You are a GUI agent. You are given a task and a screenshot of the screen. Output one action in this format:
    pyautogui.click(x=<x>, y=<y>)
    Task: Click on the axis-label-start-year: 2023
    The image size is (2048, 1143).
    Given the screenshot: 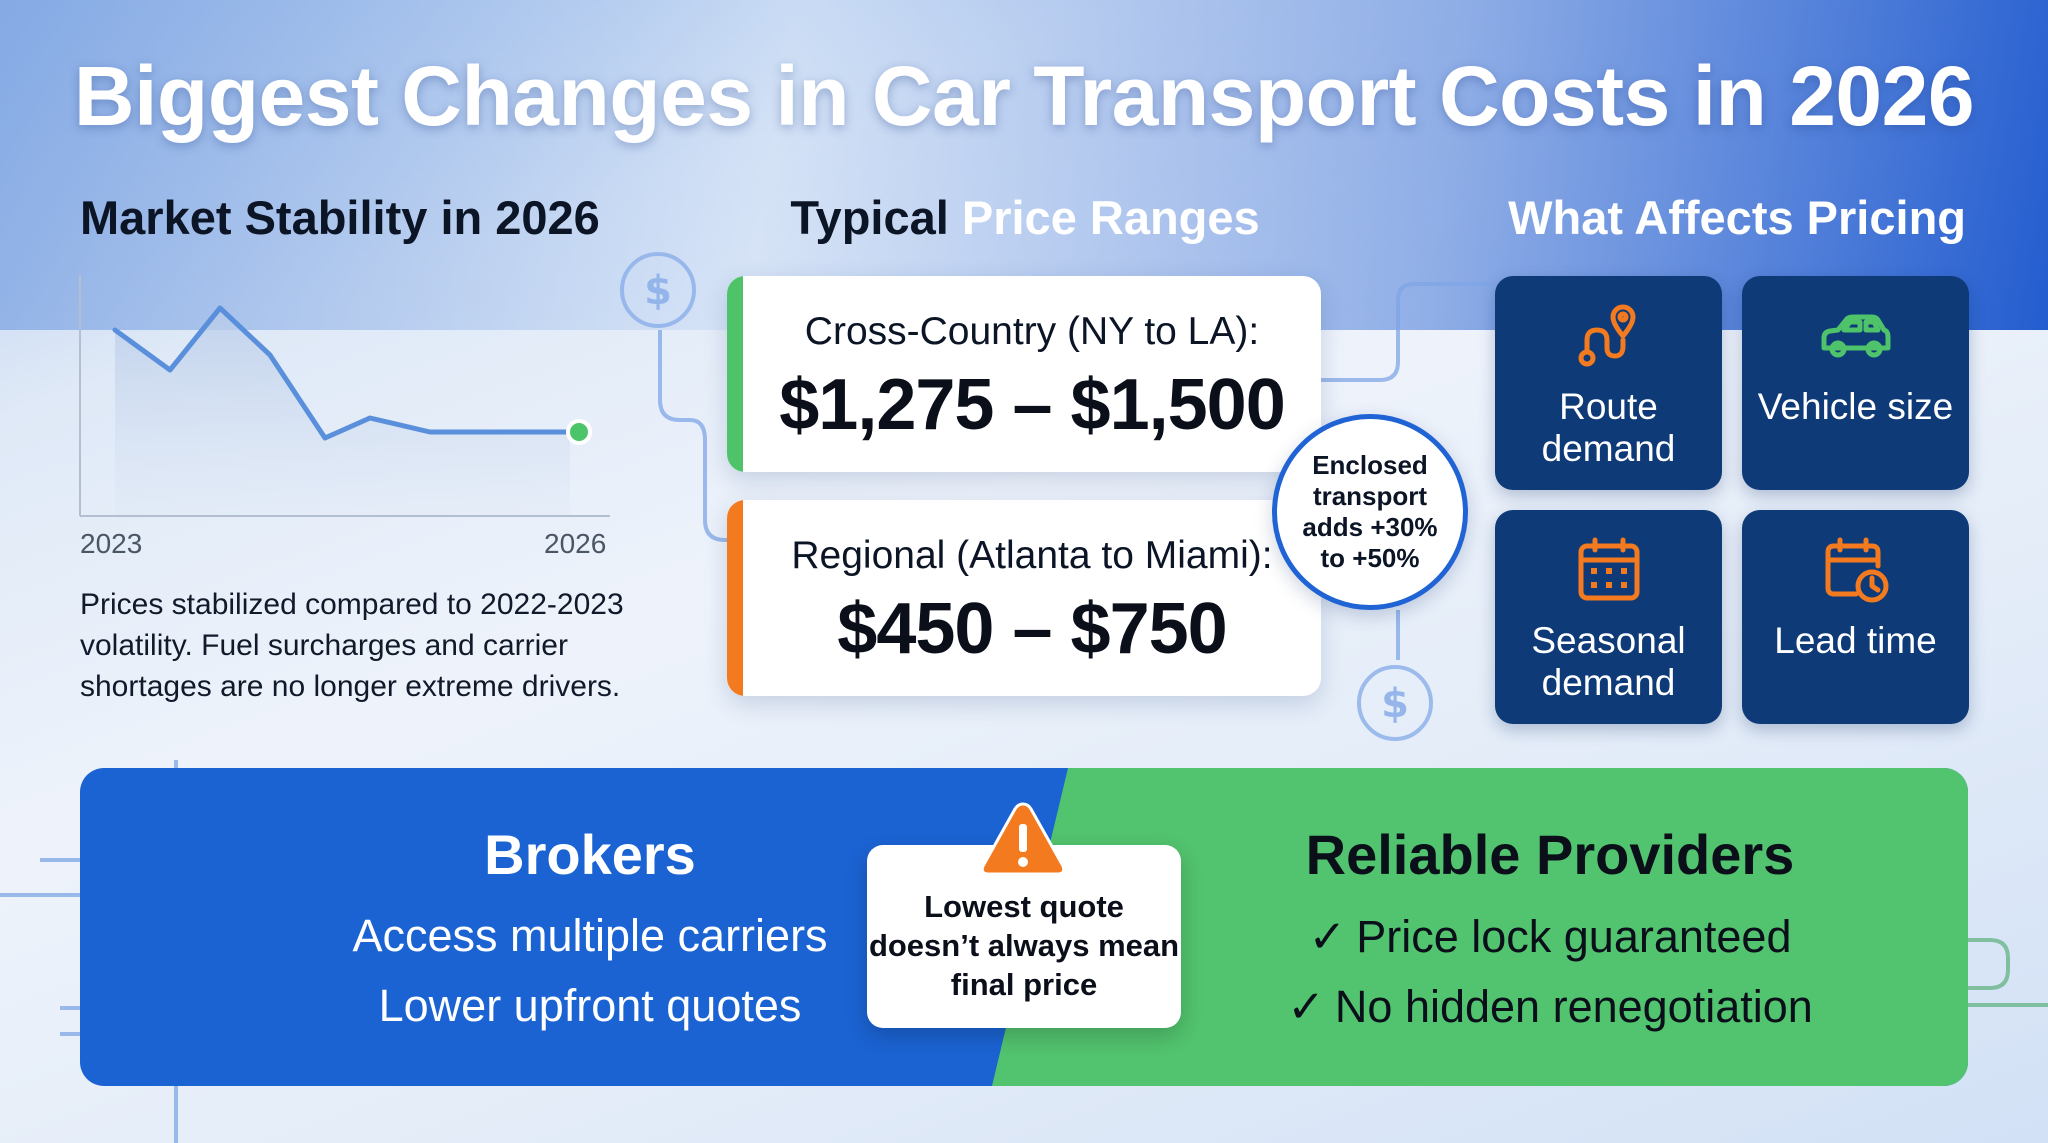 What is the action you would take?
    pyautogui.click(x=111, y=543)
    